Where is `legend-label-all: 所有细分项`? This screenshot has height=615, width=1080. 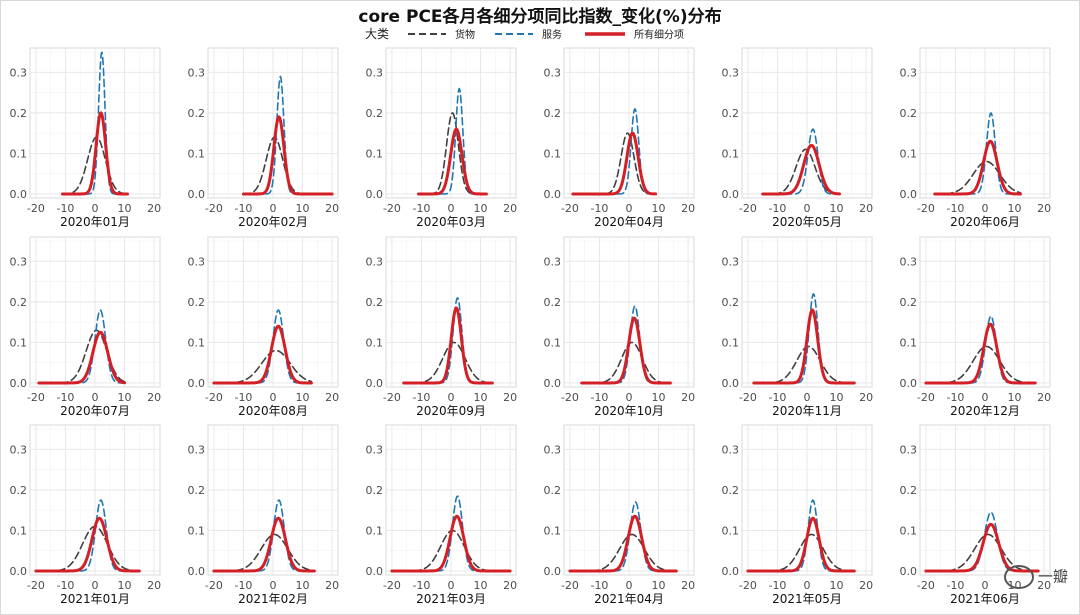 legend-label-all: 所有细分项 is located at coordinates (659, 34).